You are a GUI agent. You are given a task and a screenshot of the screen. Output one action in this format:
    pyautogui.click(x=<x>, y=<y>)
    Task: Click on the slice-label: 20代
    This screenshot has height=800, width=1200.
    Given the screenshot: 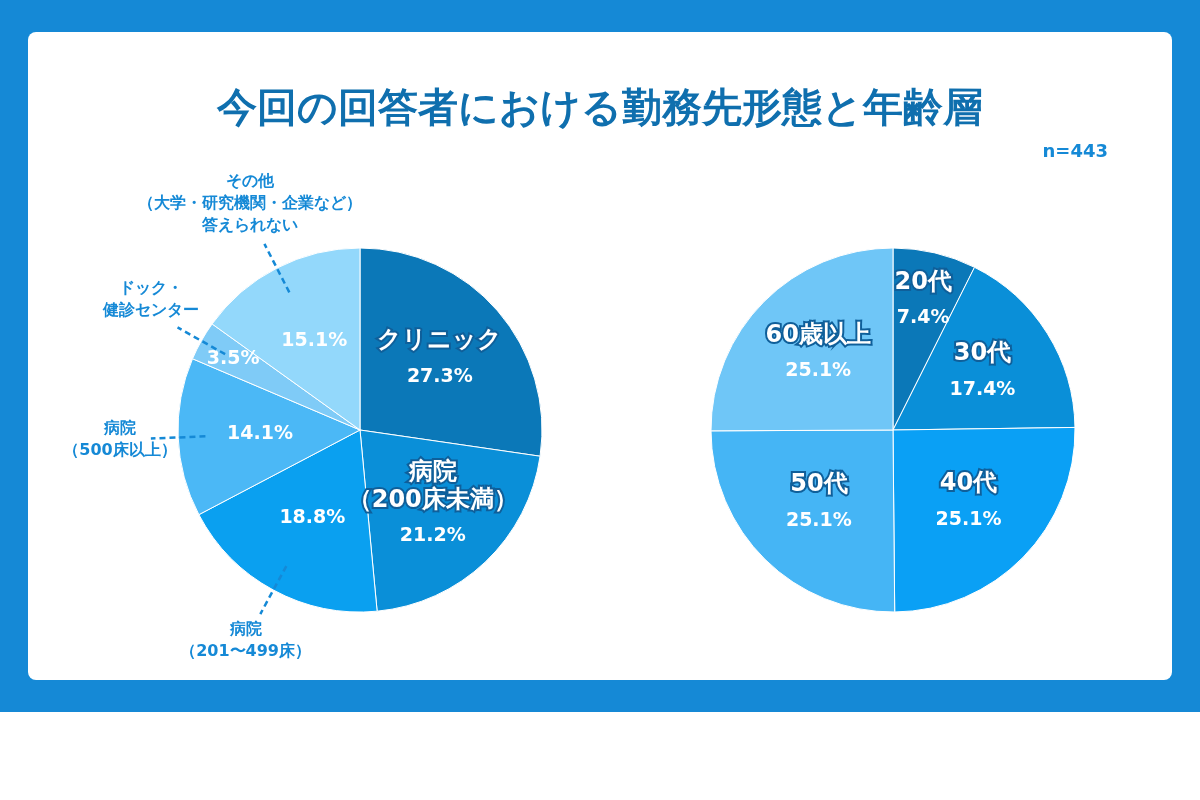 What is the action you would take?
    pyautogui.click(x=923, y=280)
    